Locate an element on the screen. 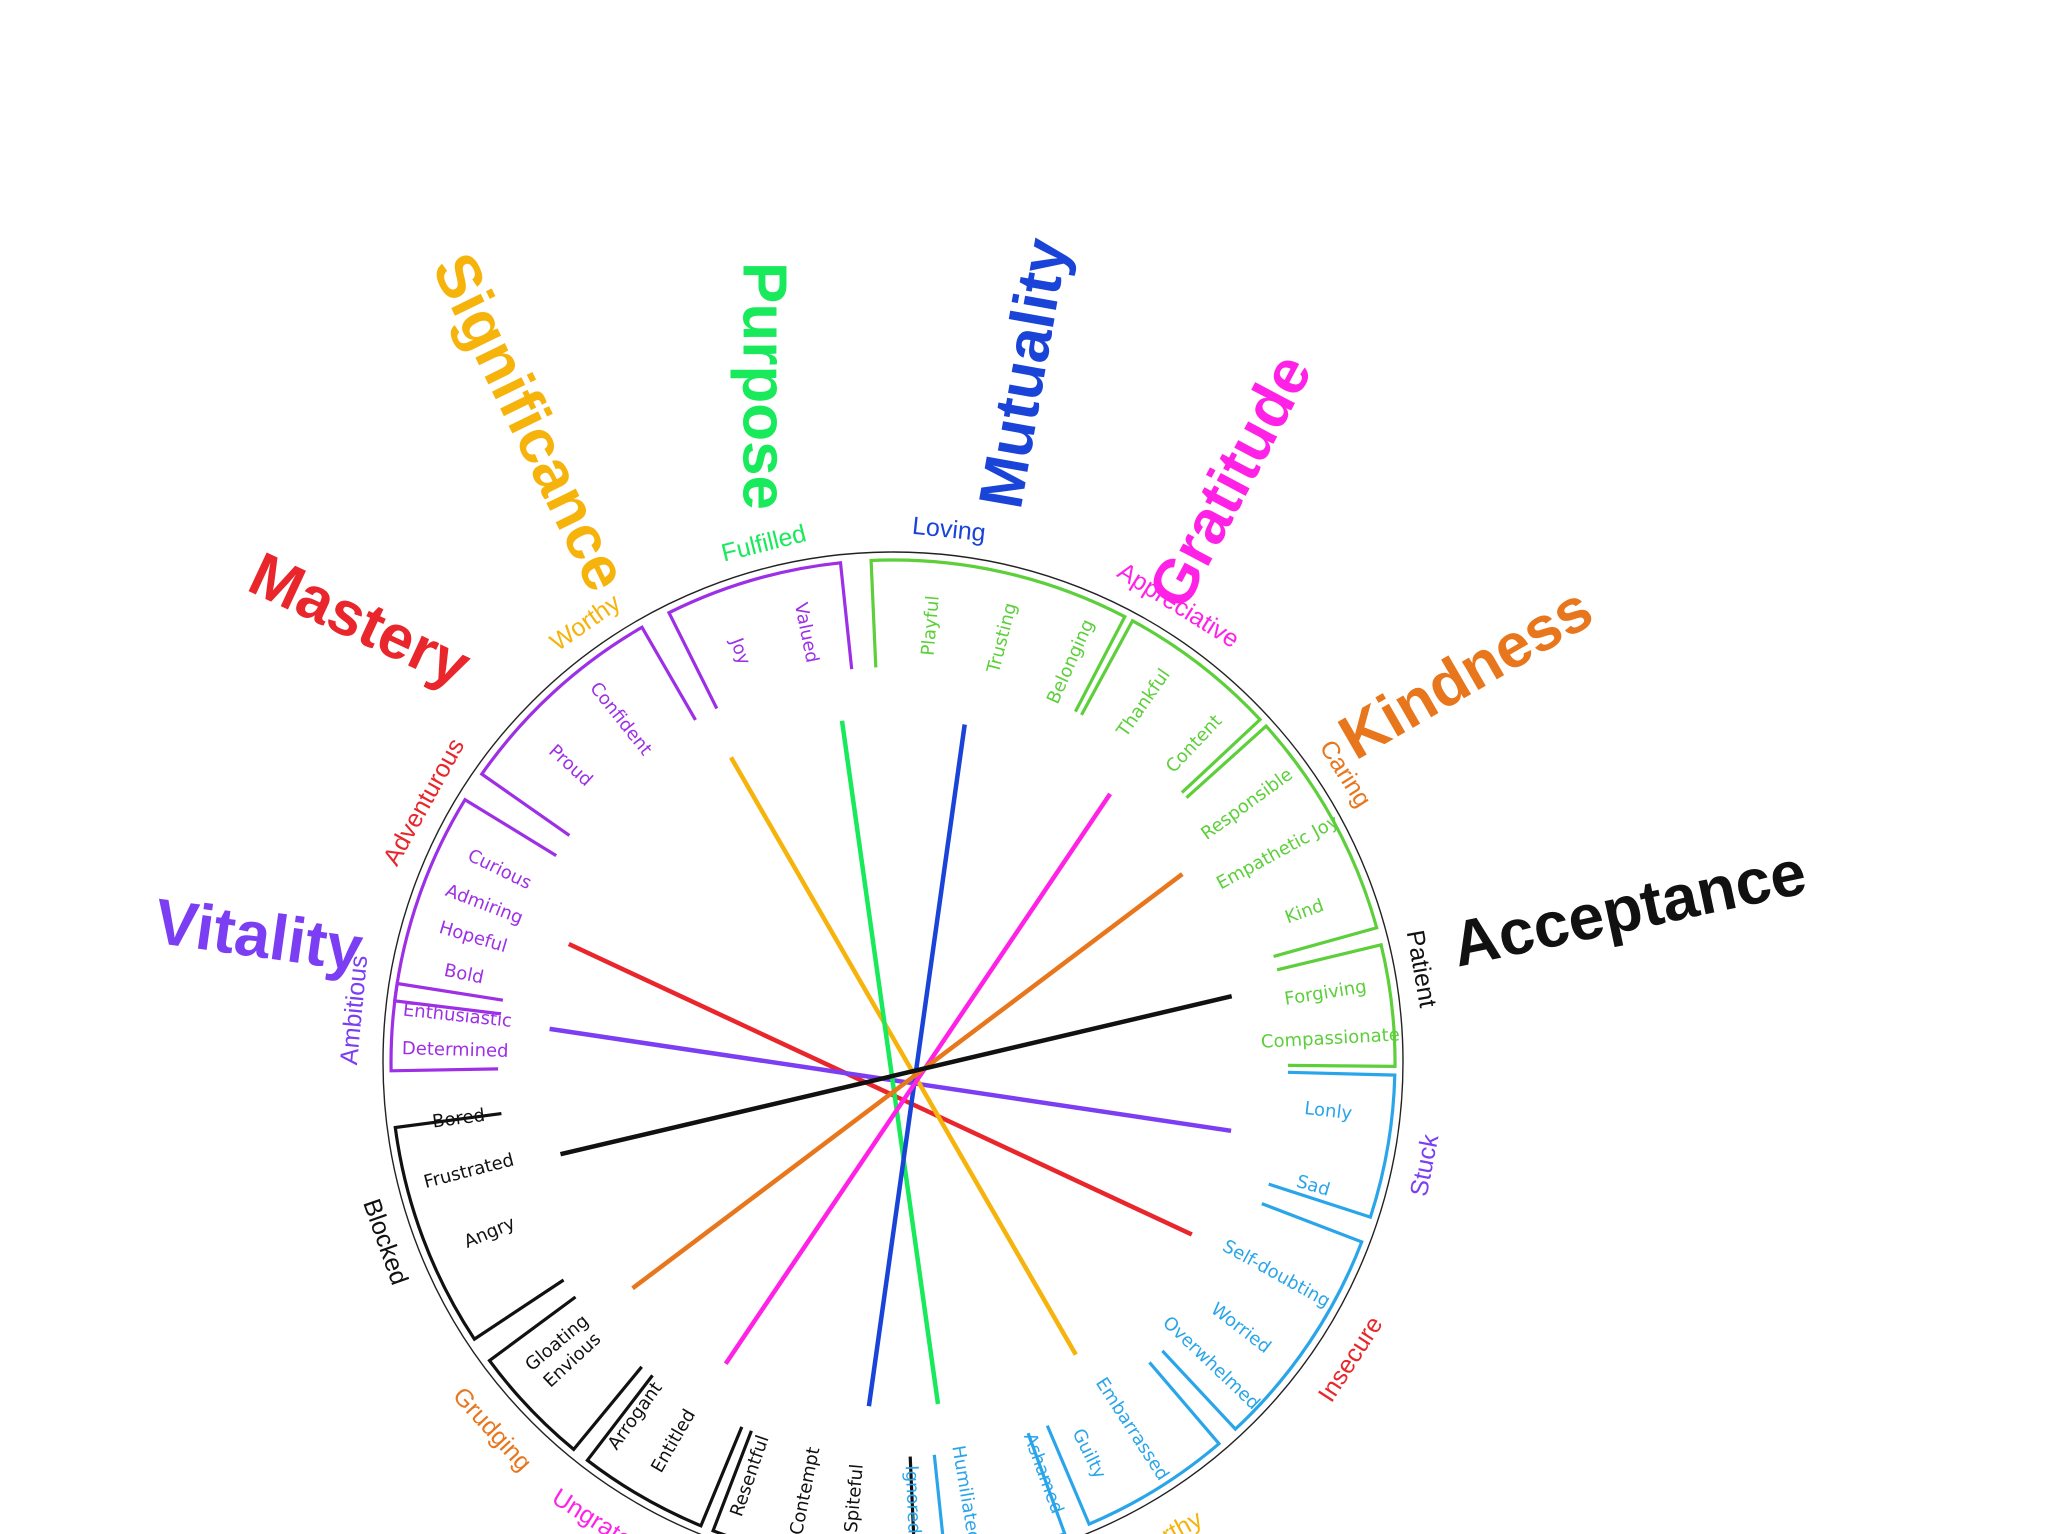  value-label-kindness: Kindness is located at coordinates (1466, 673).